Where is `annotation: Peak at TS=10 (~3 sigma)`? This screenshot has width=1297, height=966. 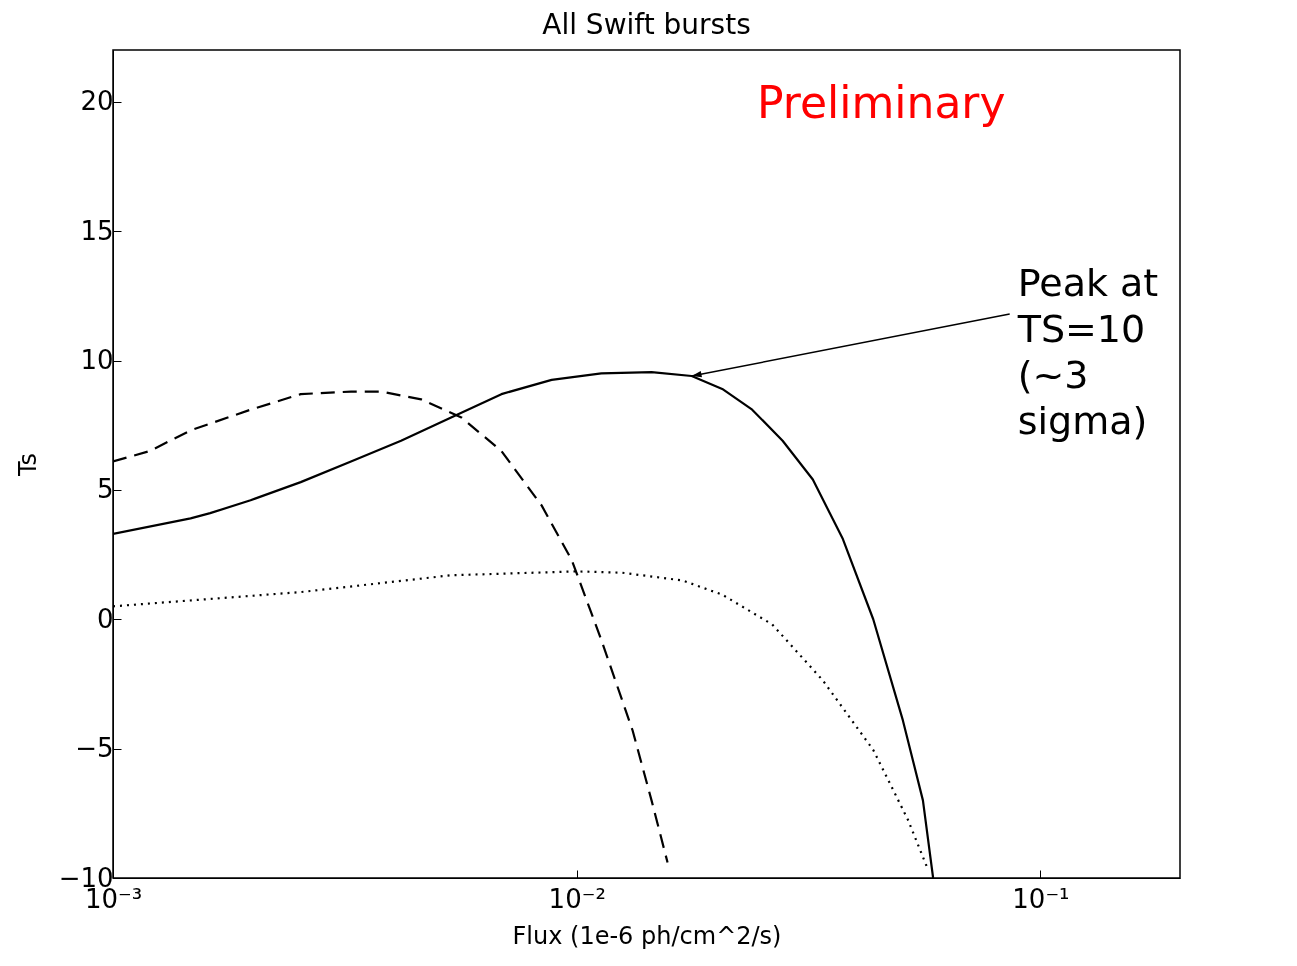 annotation: Peak at TS=10 (~3 sigma) is located at coordinates (1087, 352).